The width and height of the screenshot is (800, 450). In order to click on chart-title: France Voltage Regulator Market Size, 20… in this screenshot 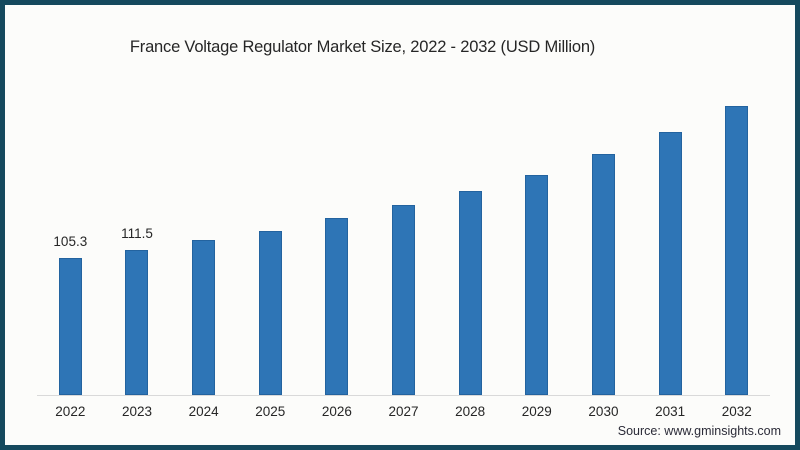, I will do `click(362, 47)`.